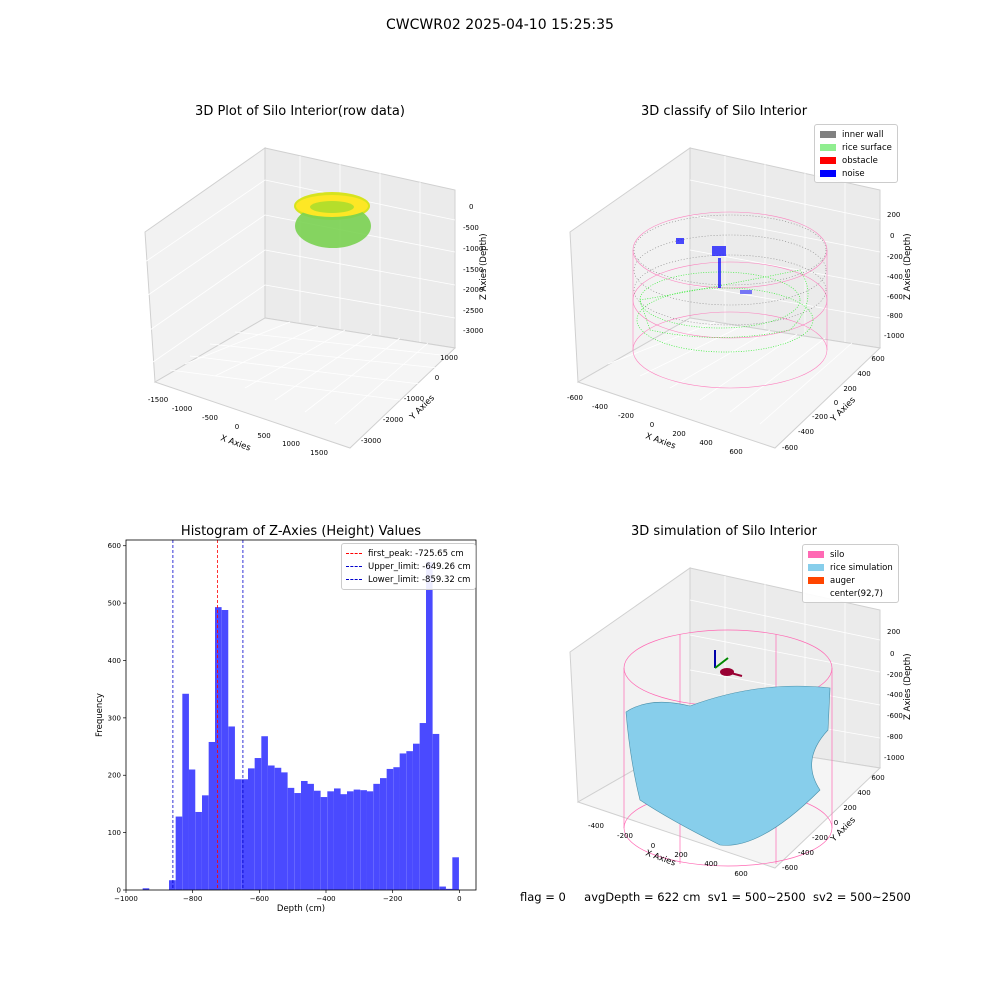 The height and width of the screenshot is (1000, 1000). Describe the element at coordinates (863, 134) in the screenshot. I see `legend-label: inner wall` at that location.